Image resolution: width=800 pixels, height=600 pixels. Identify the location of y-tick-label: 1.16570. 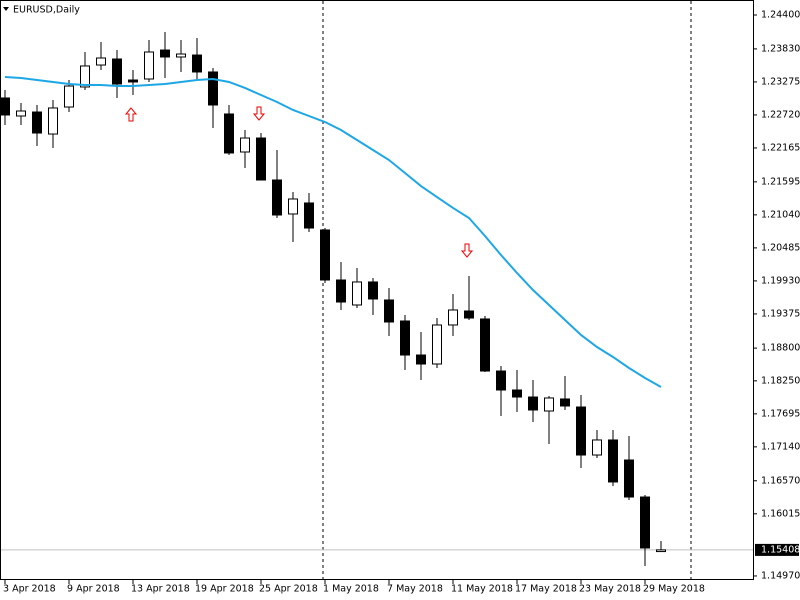
(780, 480).